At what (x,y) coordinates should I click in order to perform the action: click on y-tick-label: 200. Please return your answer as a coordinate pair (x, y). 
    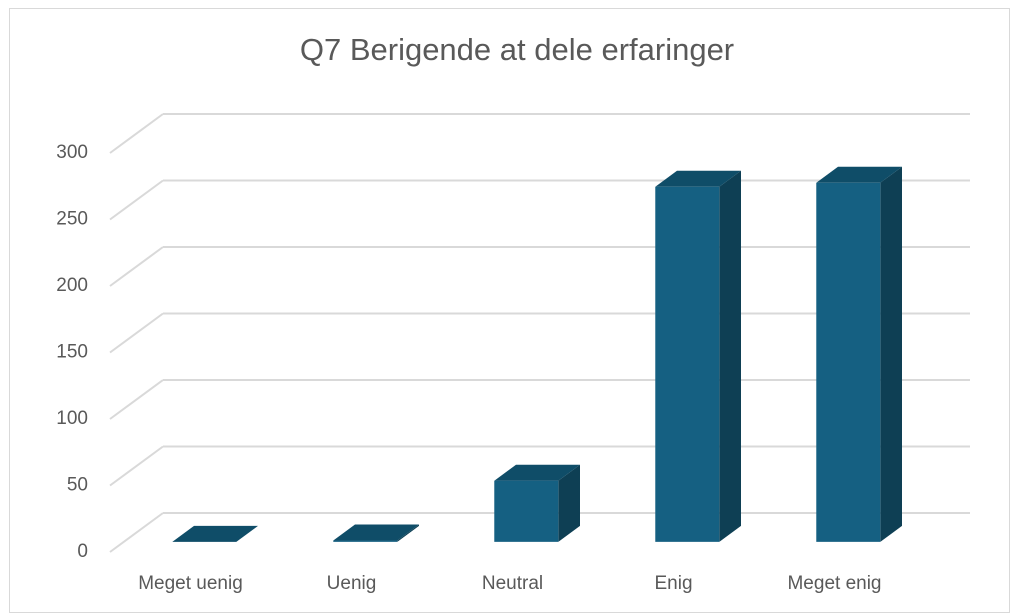
    Looking at the image, I should click on (72, 285).